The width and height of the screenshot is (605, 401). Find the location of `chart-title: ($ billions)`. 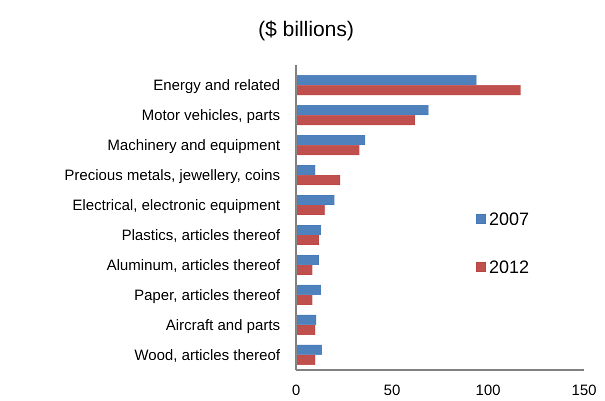

chart-title: ($ billions) is located at coordinates (306, 29).